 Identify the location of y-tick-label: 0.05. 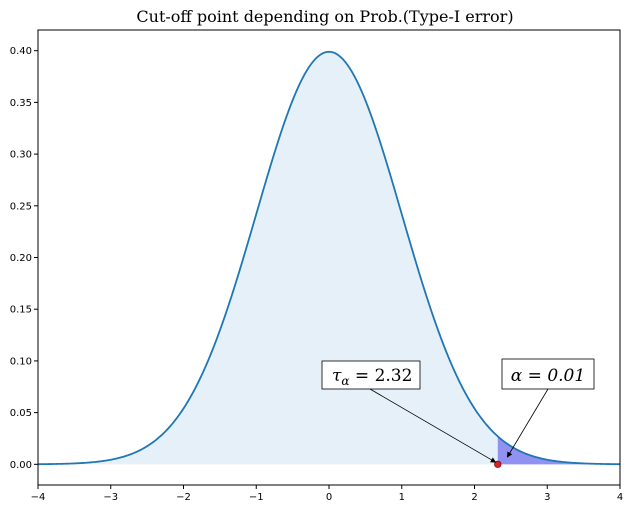
(21, 413).